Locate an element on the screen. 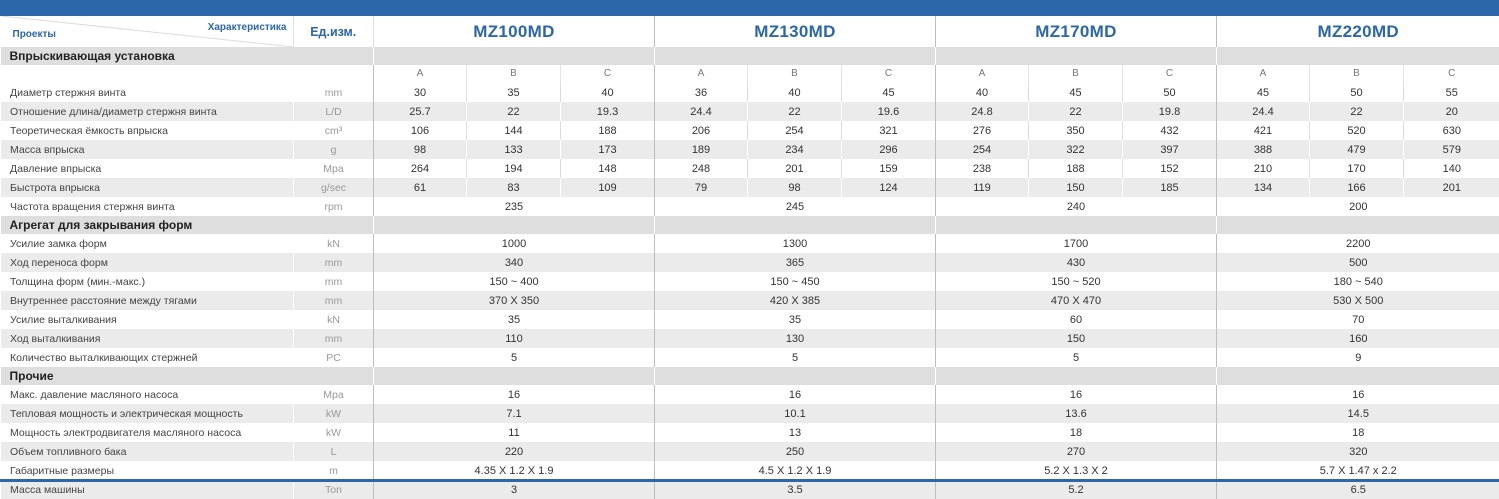  row-label: Масса машины is located at coordinates (147, 489).